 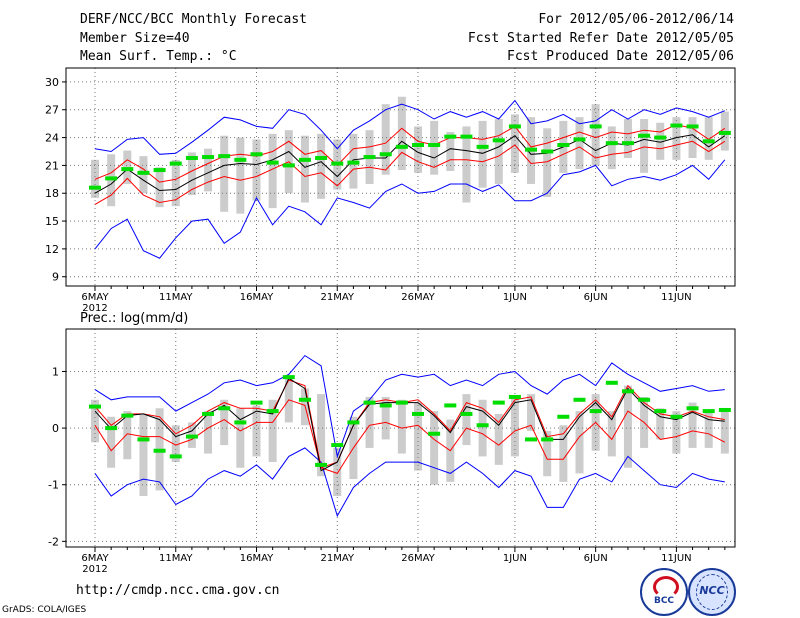 What do you see at coordinates (176, 297) in the screenshot?
I see `x-tick-label: 11MAY` at bounding box center [176, 297].